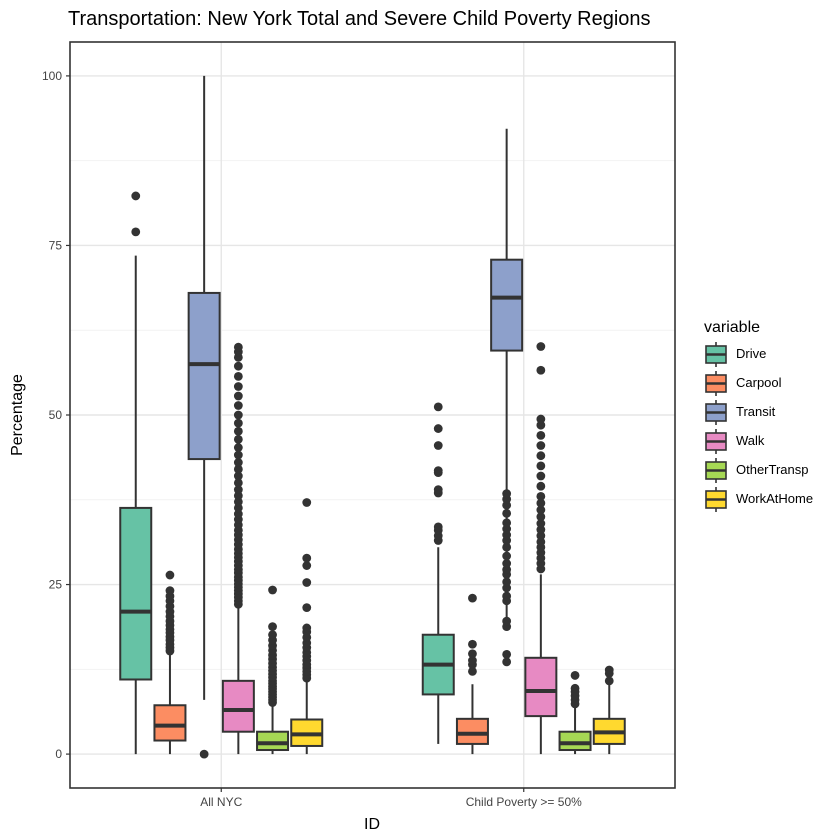  What do you see at coordinates (772, 469) in the screenshot?
I see `legend-label: OtherTransp` at bounding box center [772, 469].